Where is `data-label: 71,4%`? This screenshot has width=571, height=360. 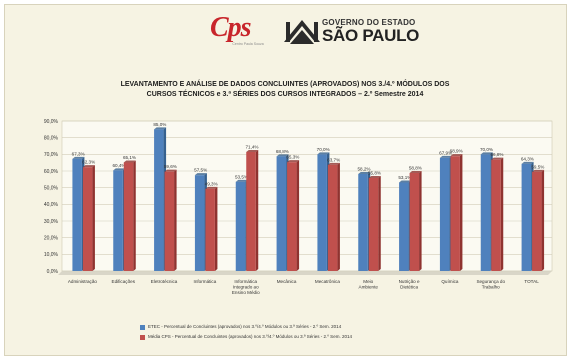 data-label: 71,4% is located at coordinates (251, 147).